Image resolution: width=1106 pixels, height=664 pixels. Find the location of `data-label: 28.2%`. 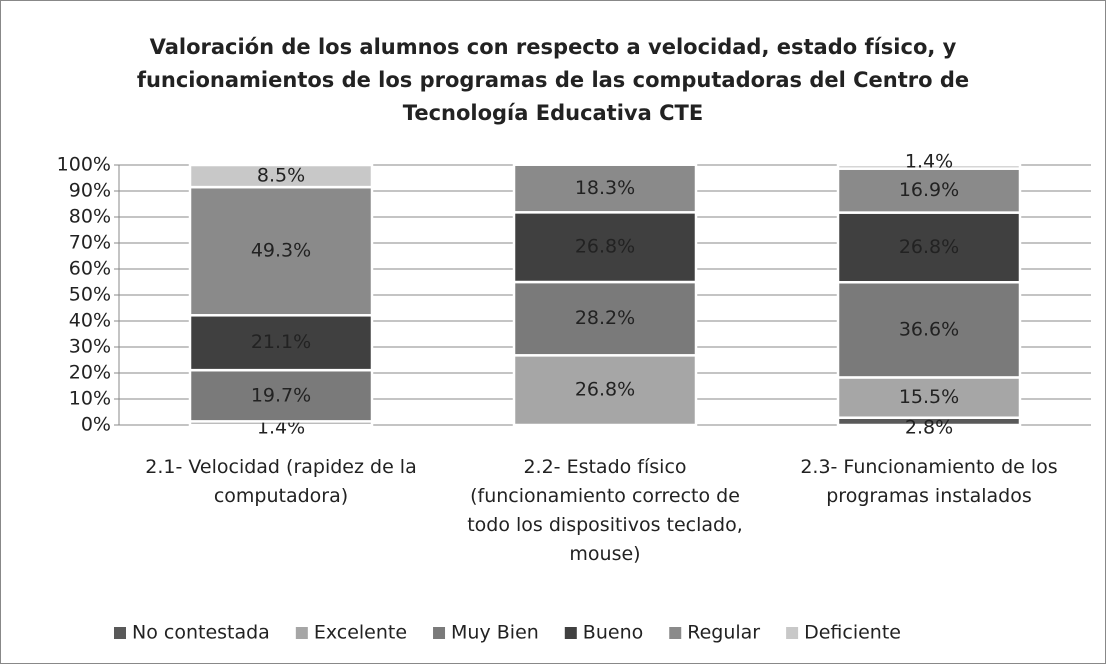

data-label: 28.2% is located at coordinates (605, 318).